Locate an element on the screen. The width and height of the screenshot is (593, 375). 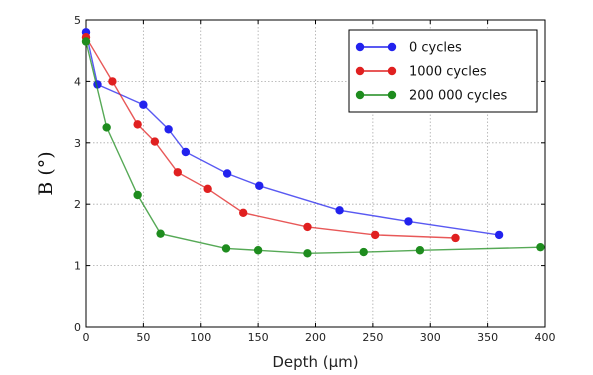
legend-item: 200 000 cycles is located at coordinates (431, 96).